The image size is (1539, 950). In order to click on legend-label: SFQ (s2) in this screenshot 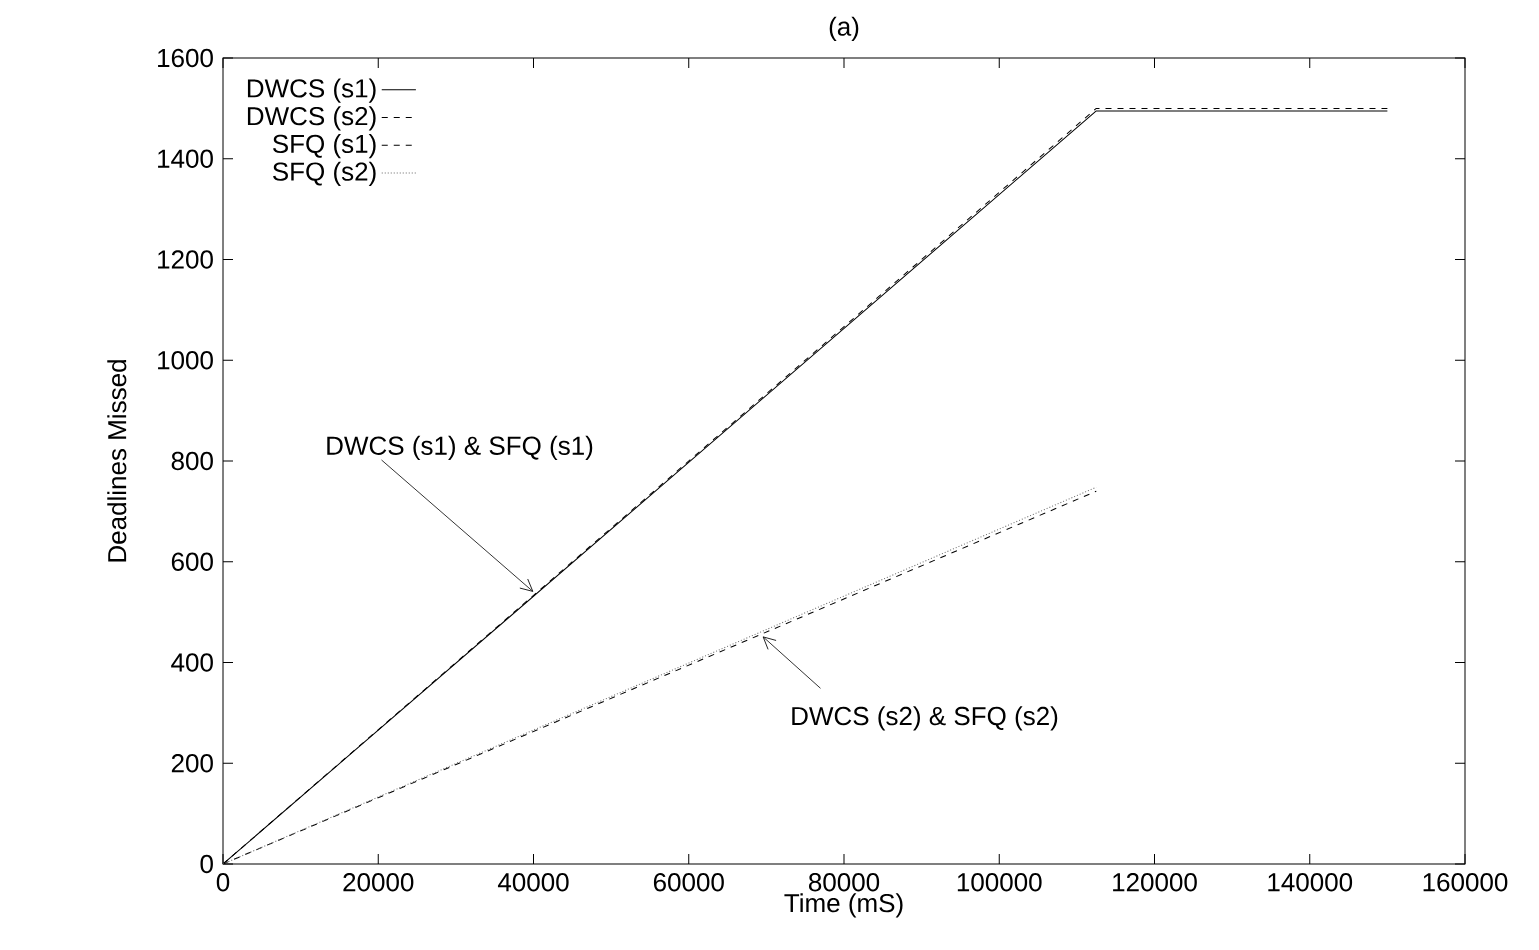, I will do `click(324, 173)`.